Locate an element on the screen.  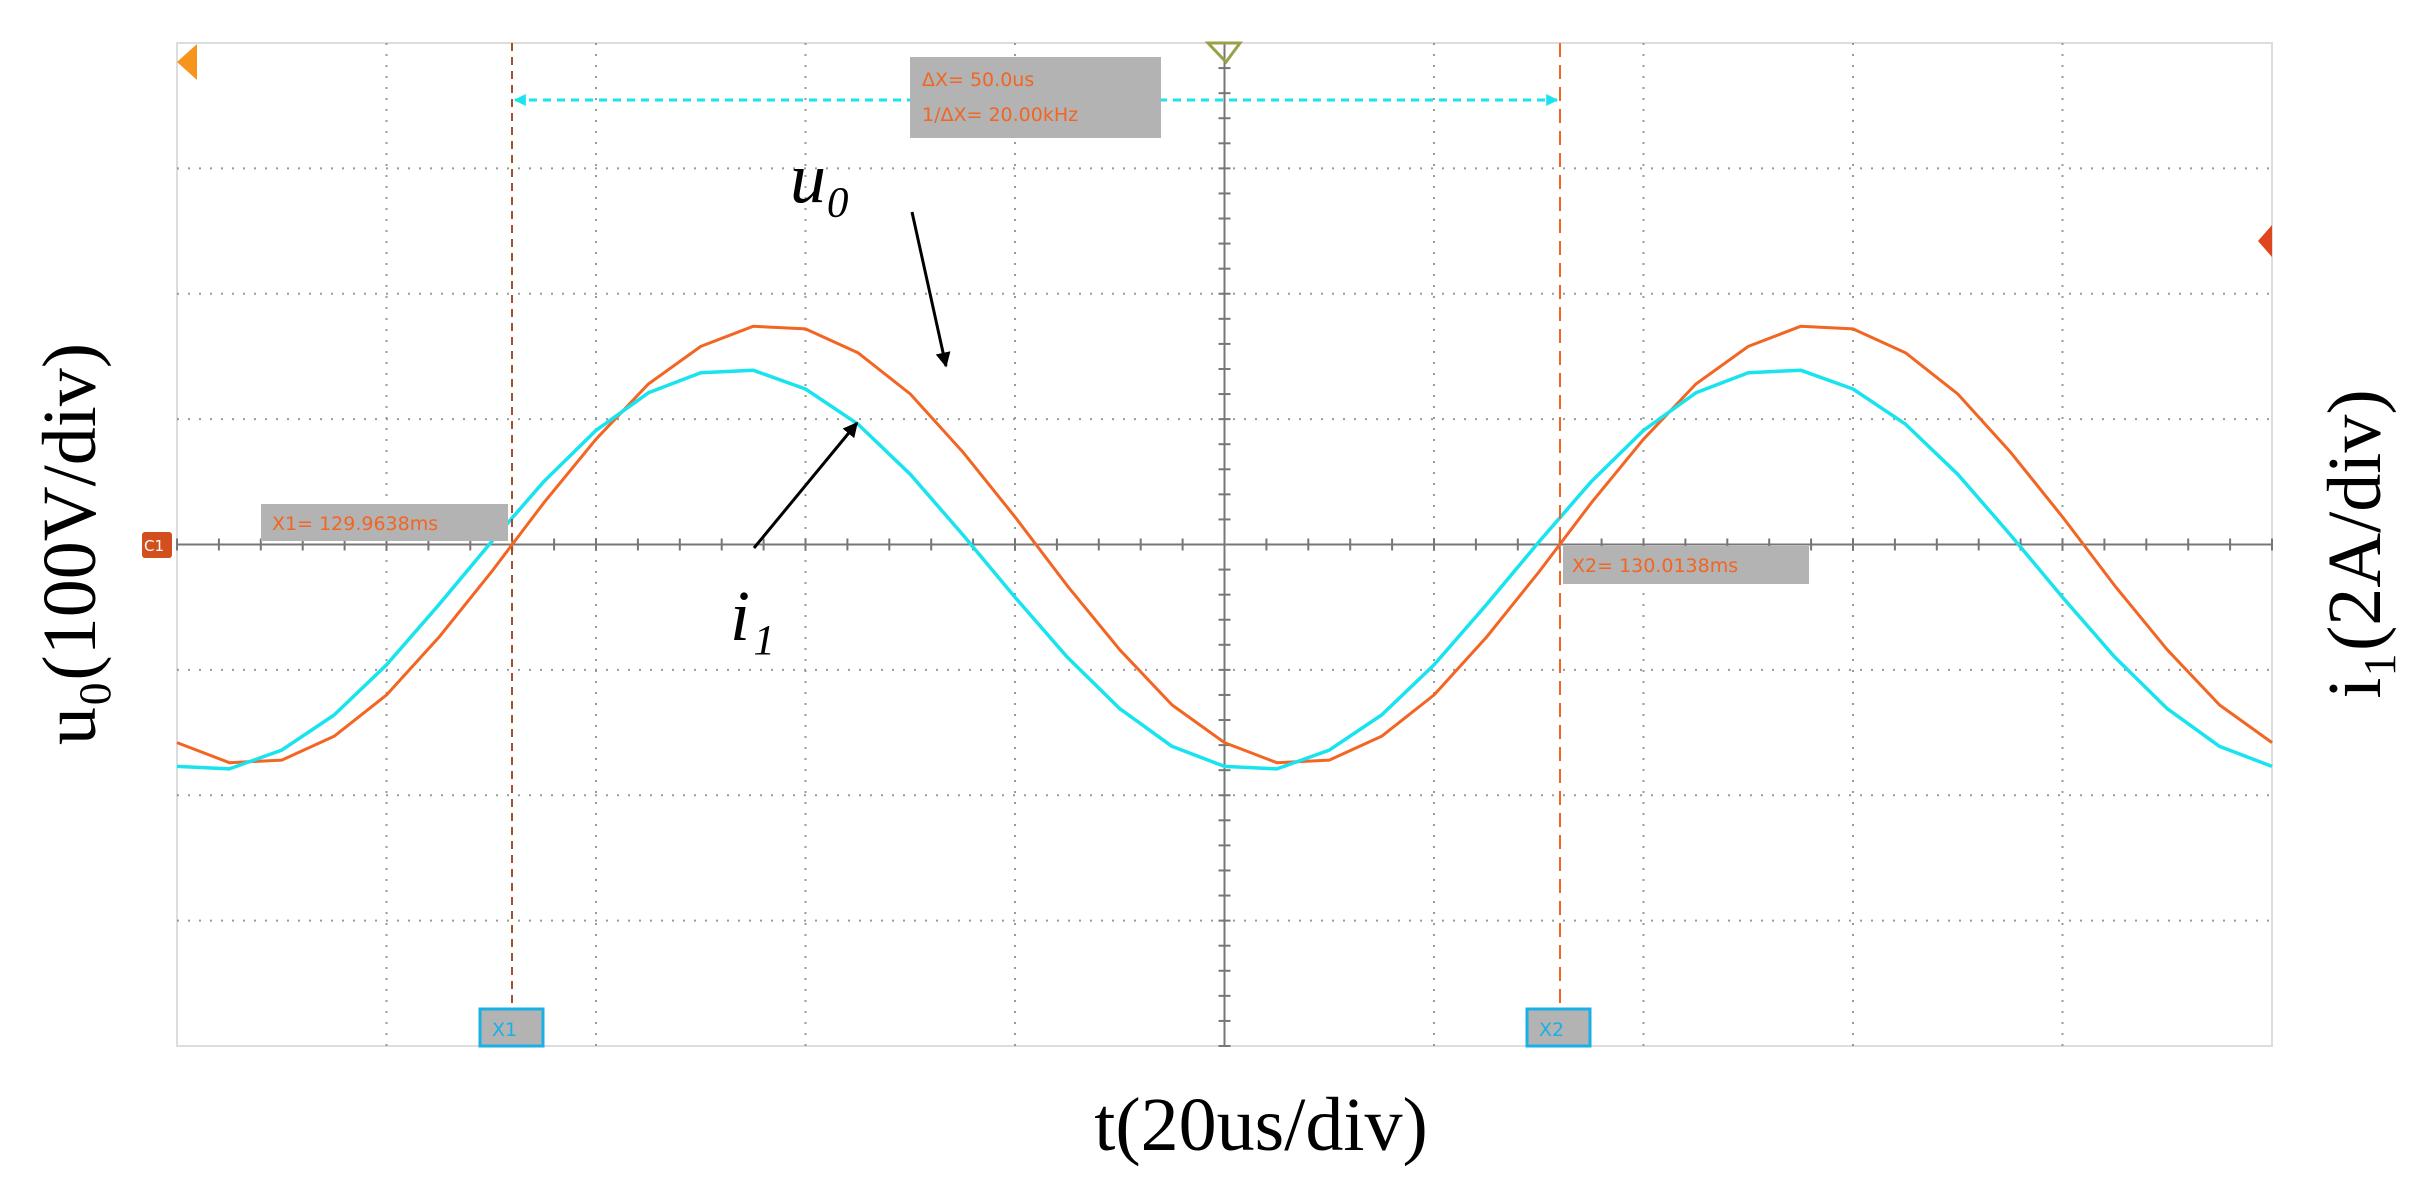
channel-text: C1 is located at coordinates (154, 546).